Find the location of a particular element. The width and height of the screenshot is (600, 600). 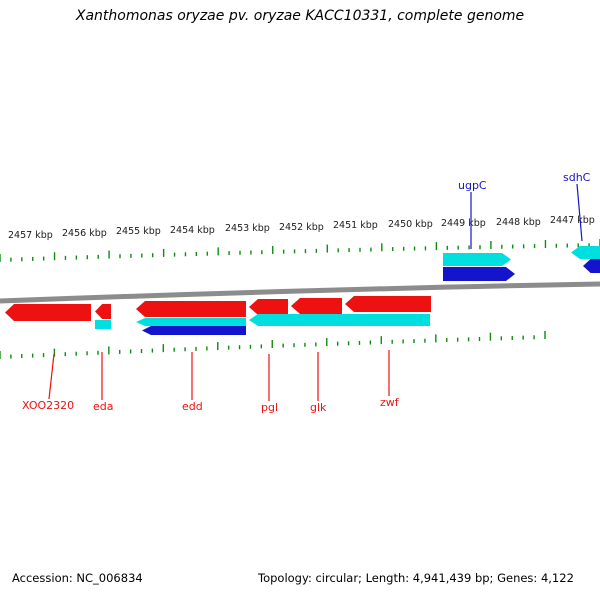

ruler-label: 2456 kbp is located at coordinates (84, 233).